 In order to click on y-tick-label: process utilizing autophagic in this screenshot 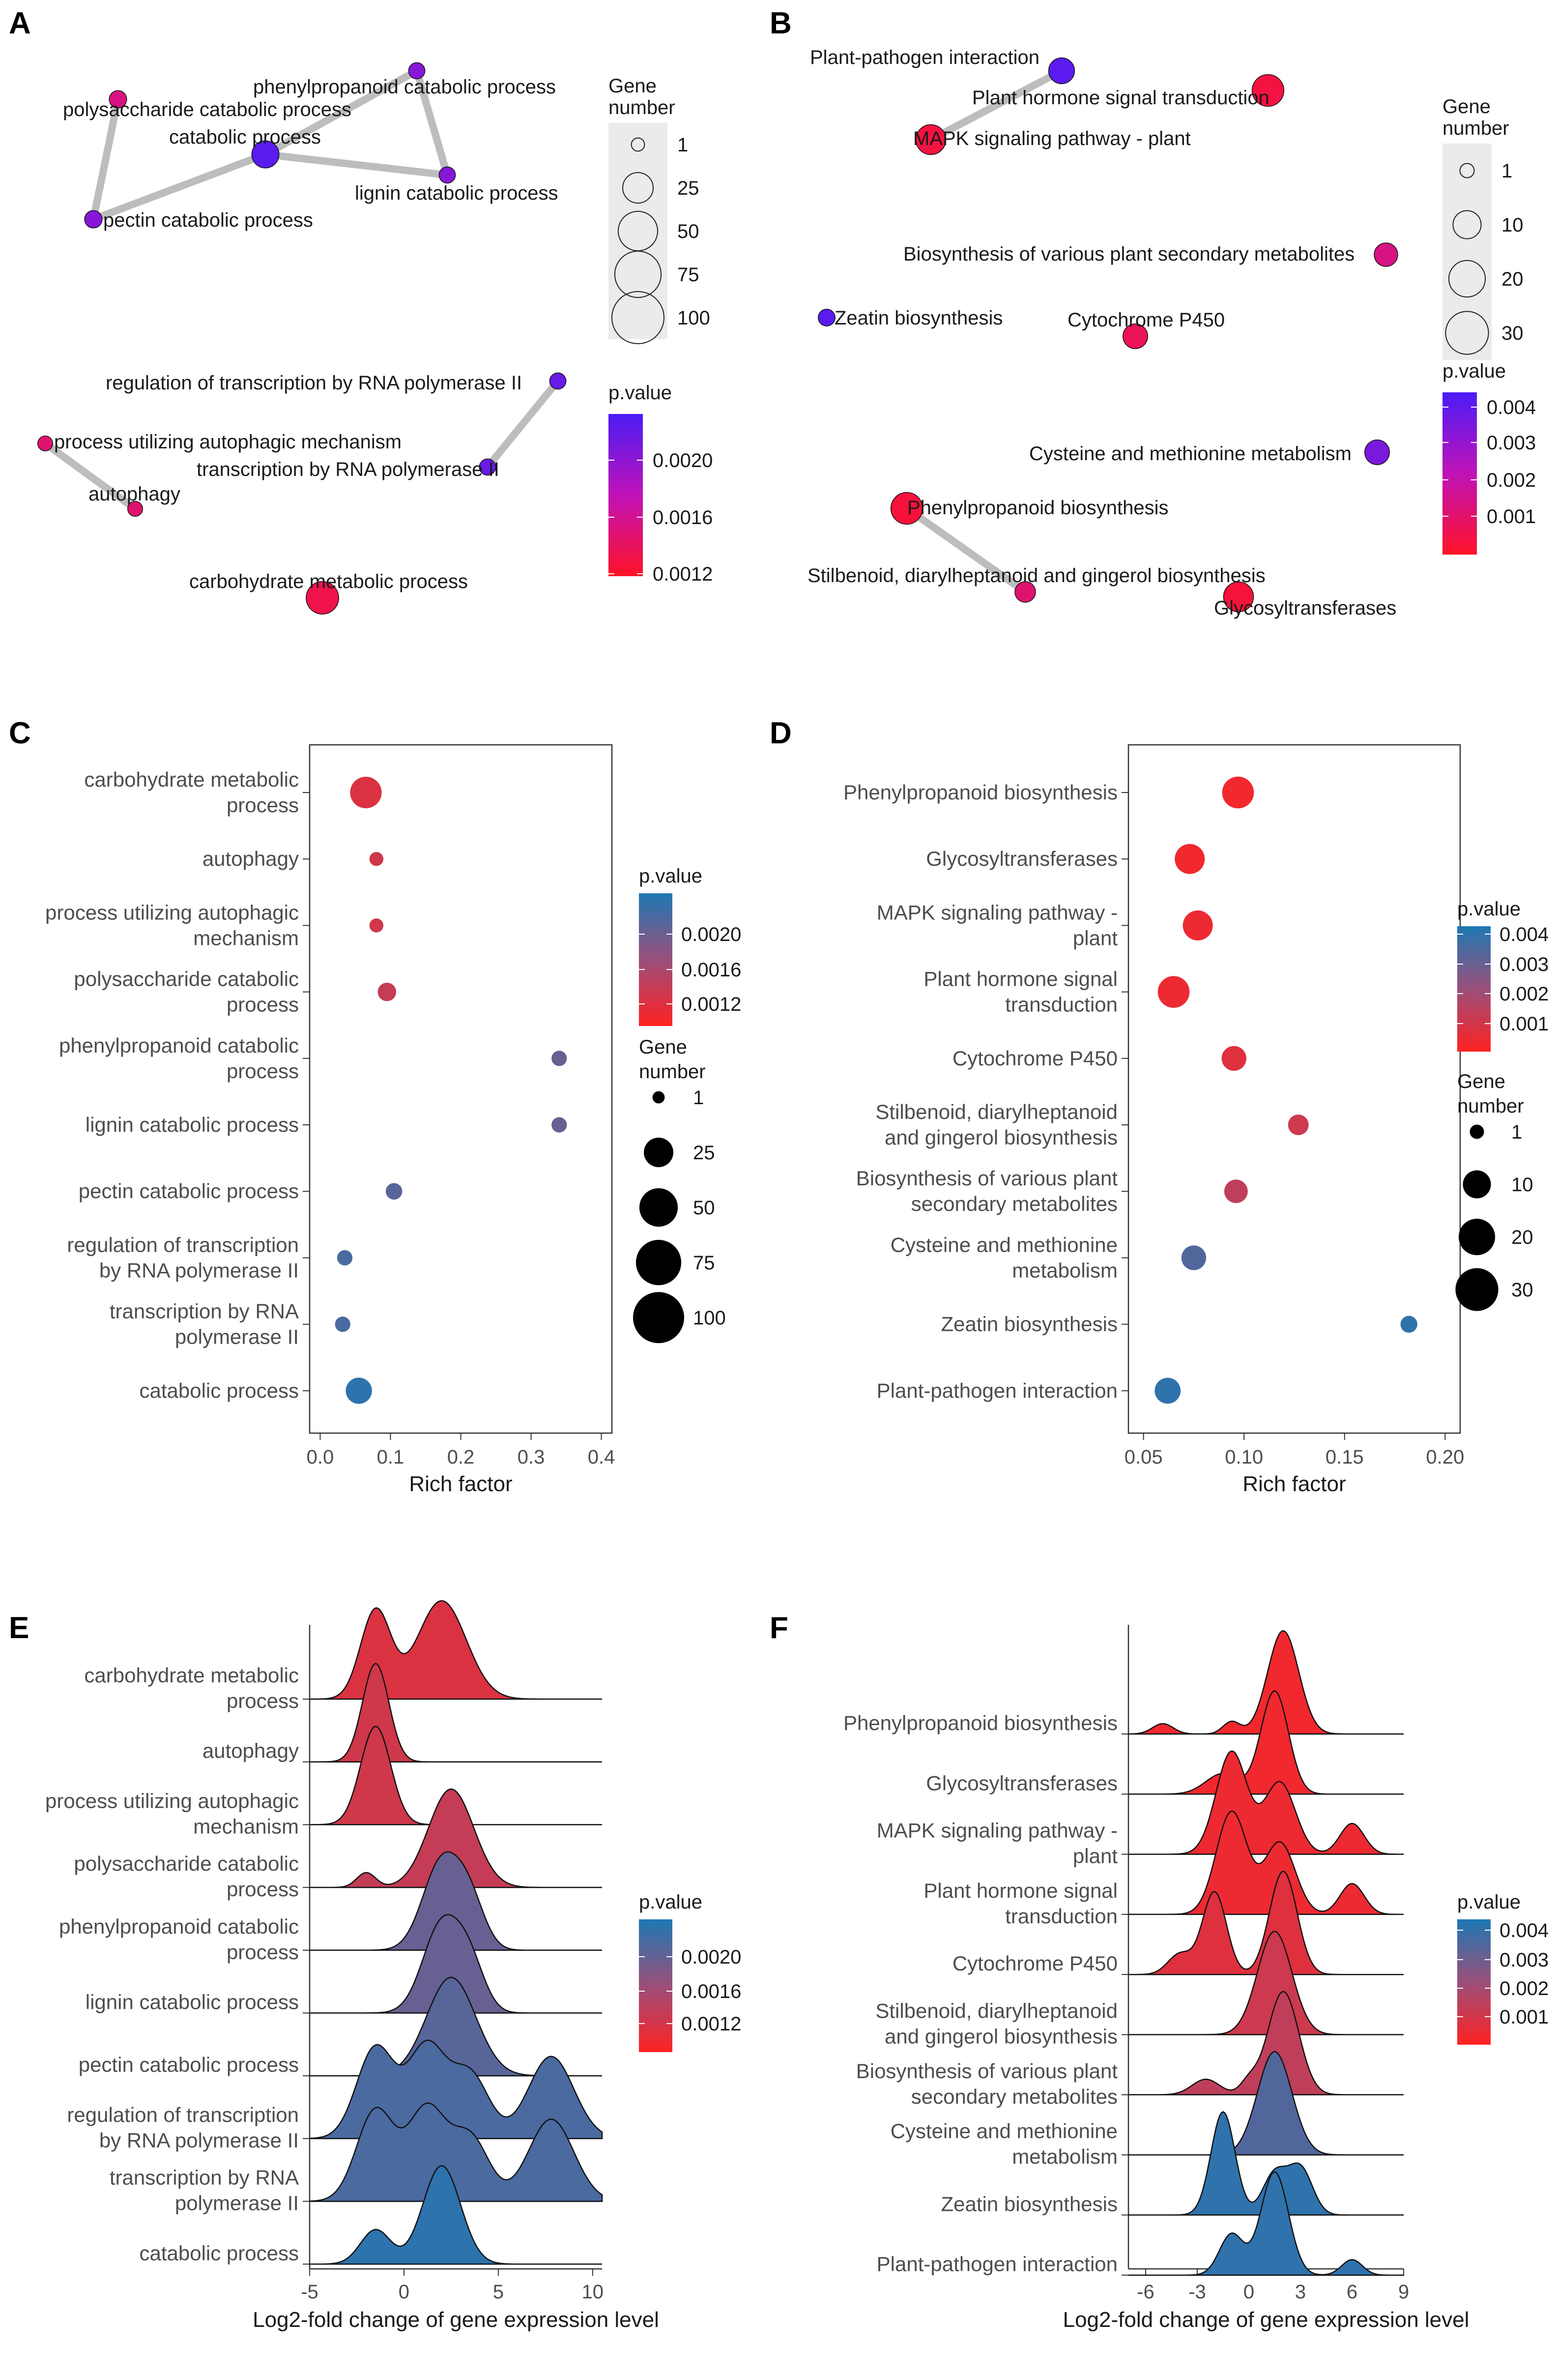, I will do `click(172, 912)`.